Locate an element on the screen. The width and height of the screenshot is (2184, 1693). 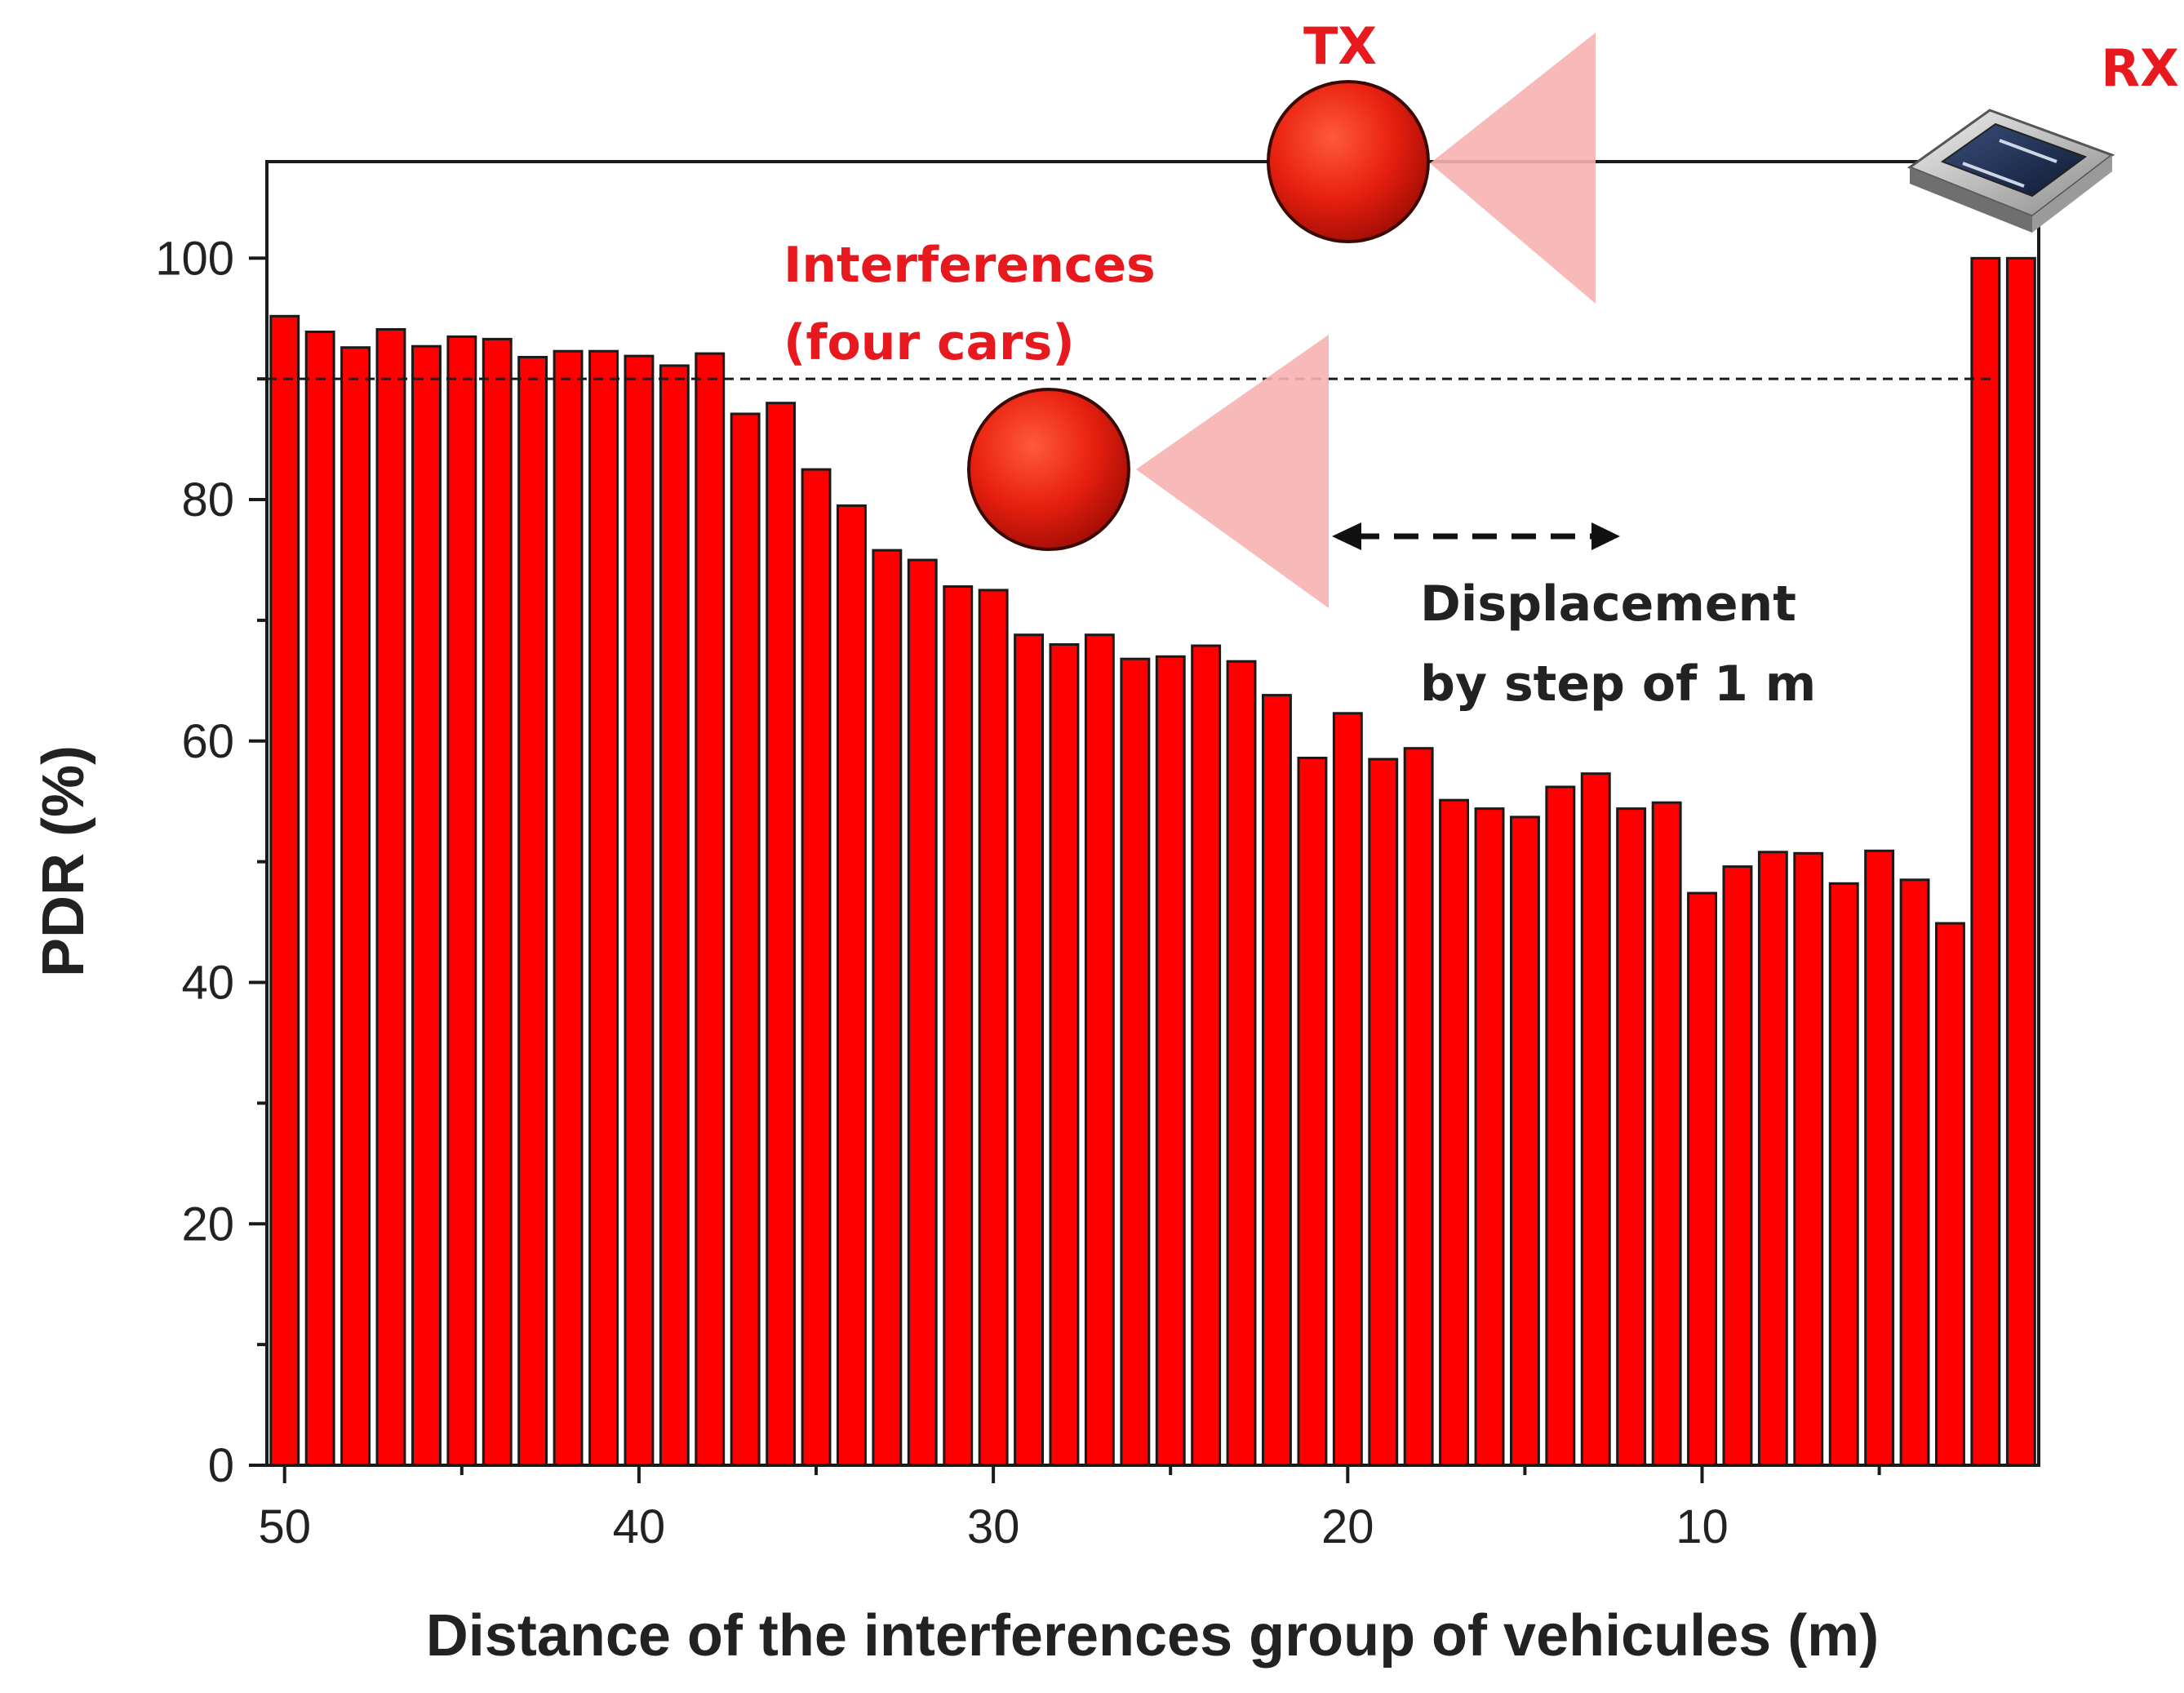
y-tick-label: 0 is located at coordinates (221, 1465).